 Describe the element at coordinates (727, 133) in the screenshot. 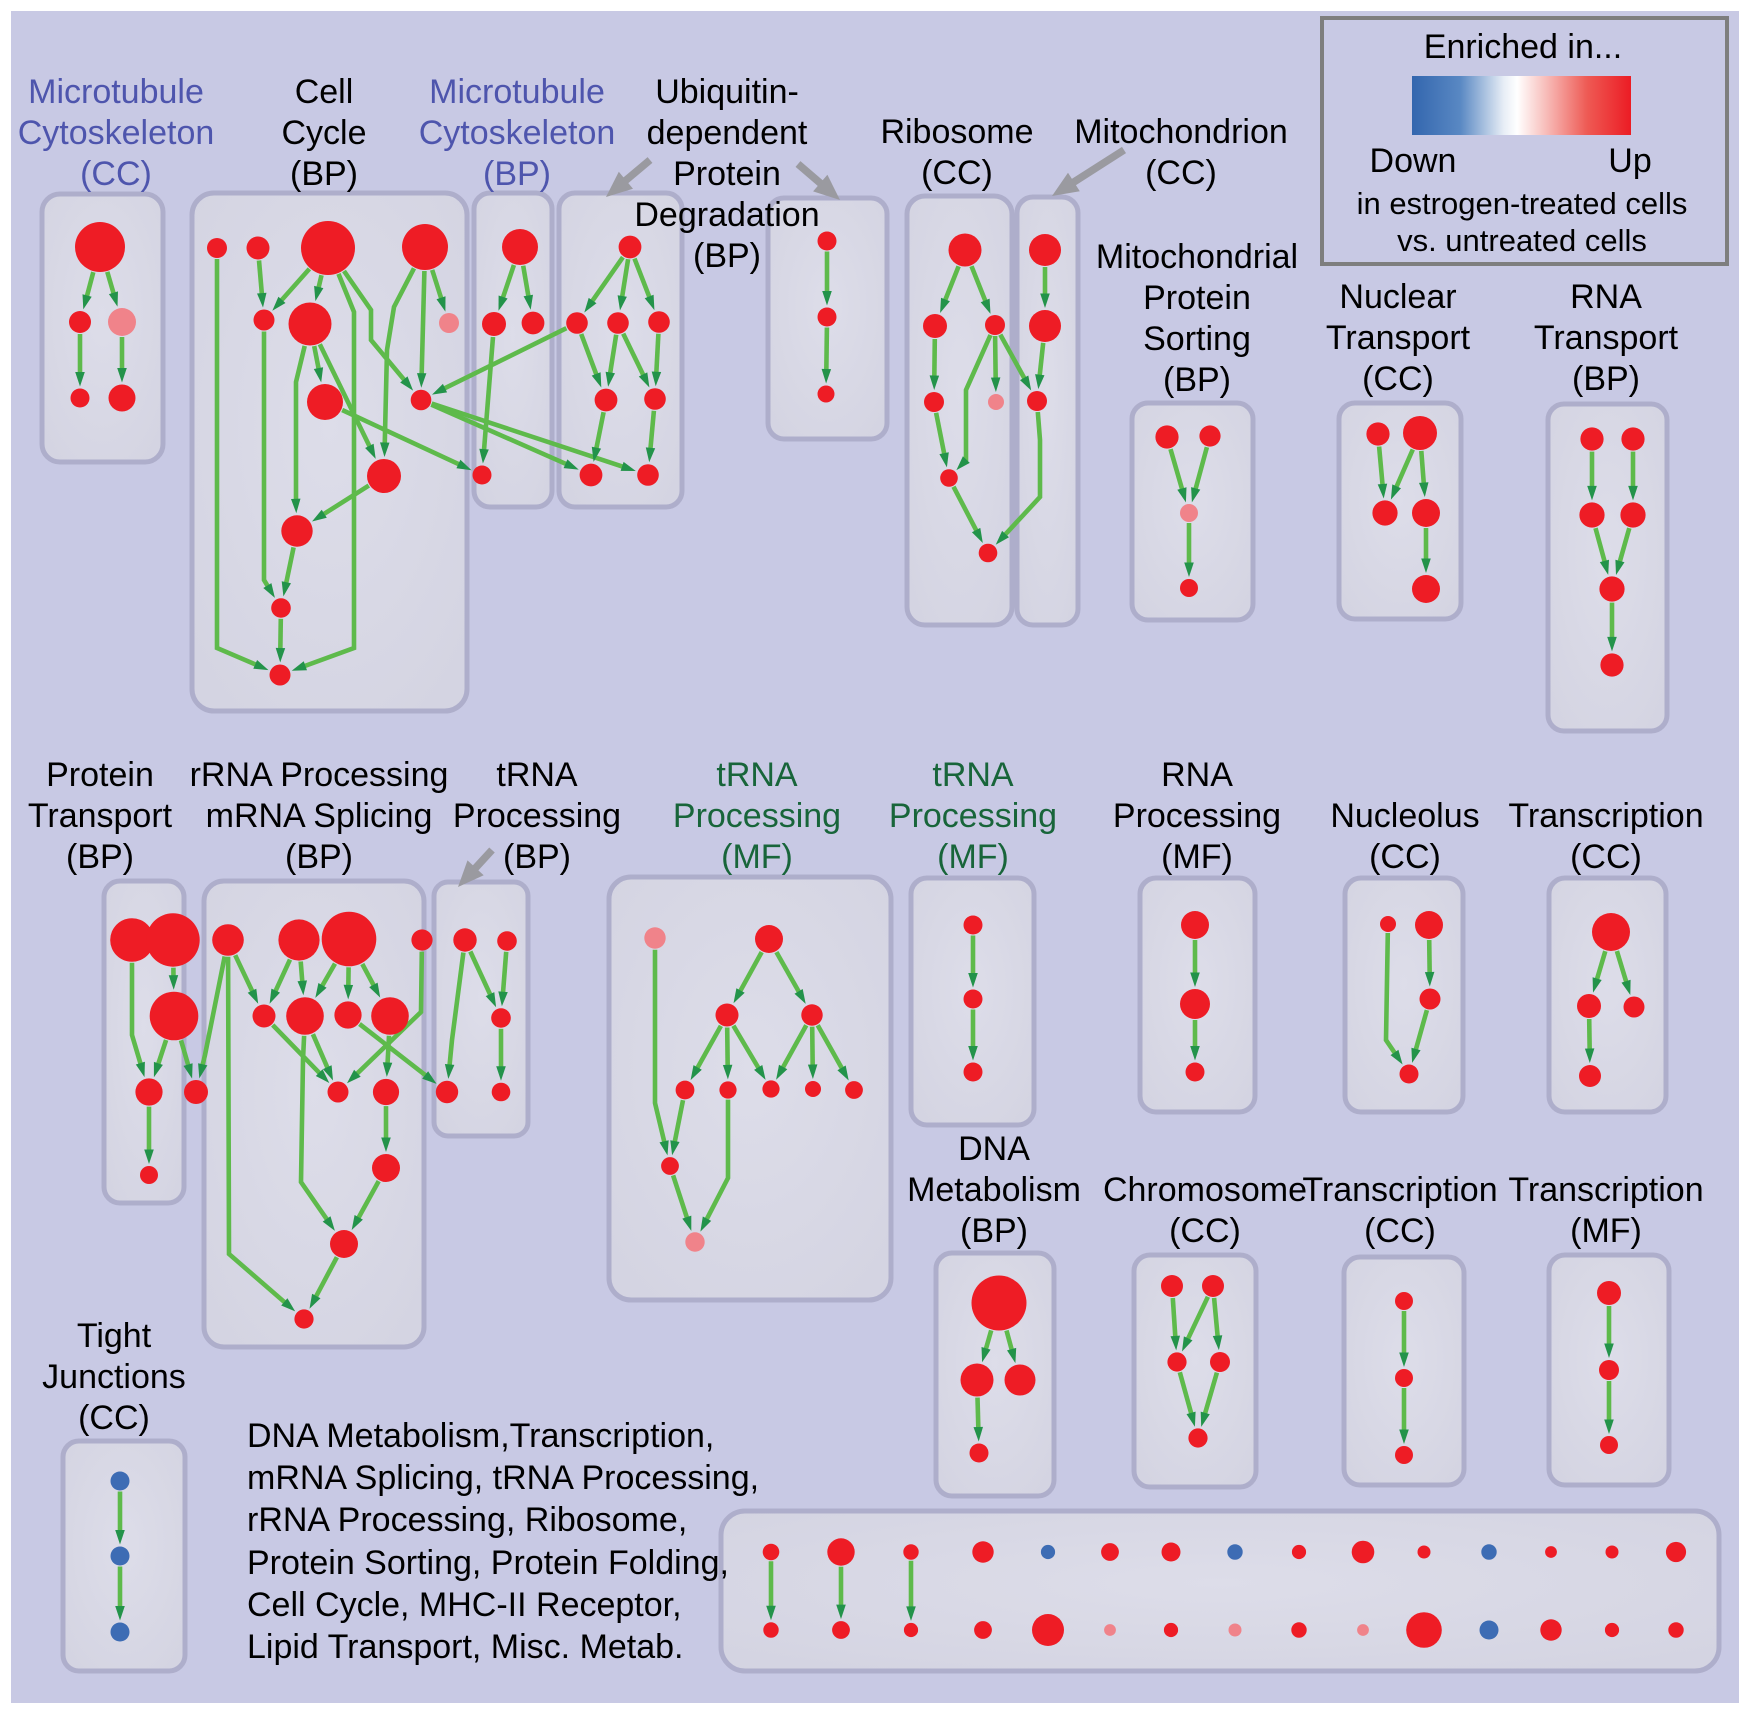

I see `svg-text: dependent` at that location.